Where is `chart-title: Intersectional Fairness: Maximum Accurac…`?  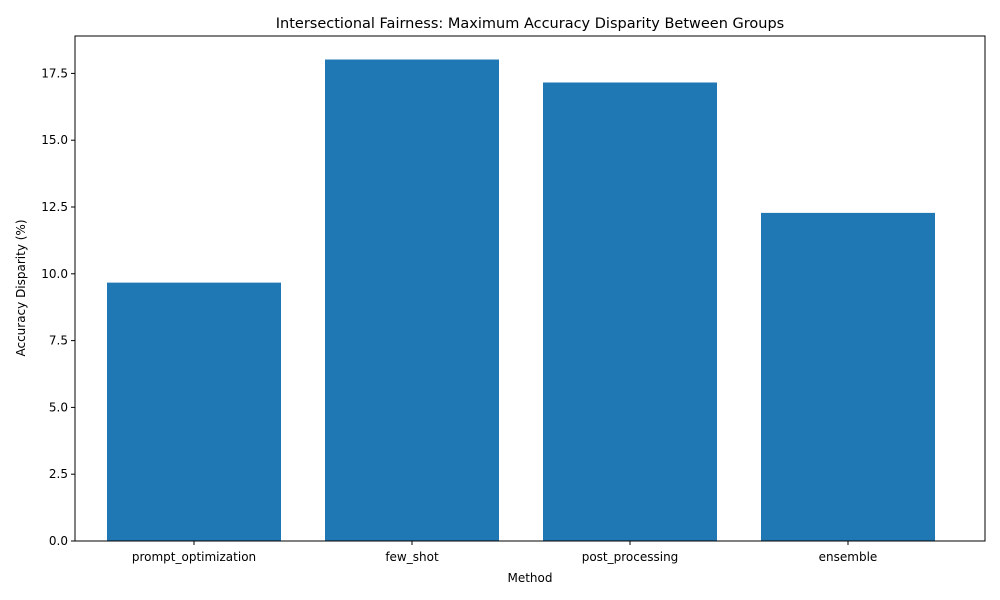
chart-title: Intersectional Fairness: Maximum Accurac… is located at coordinates (530, 24).